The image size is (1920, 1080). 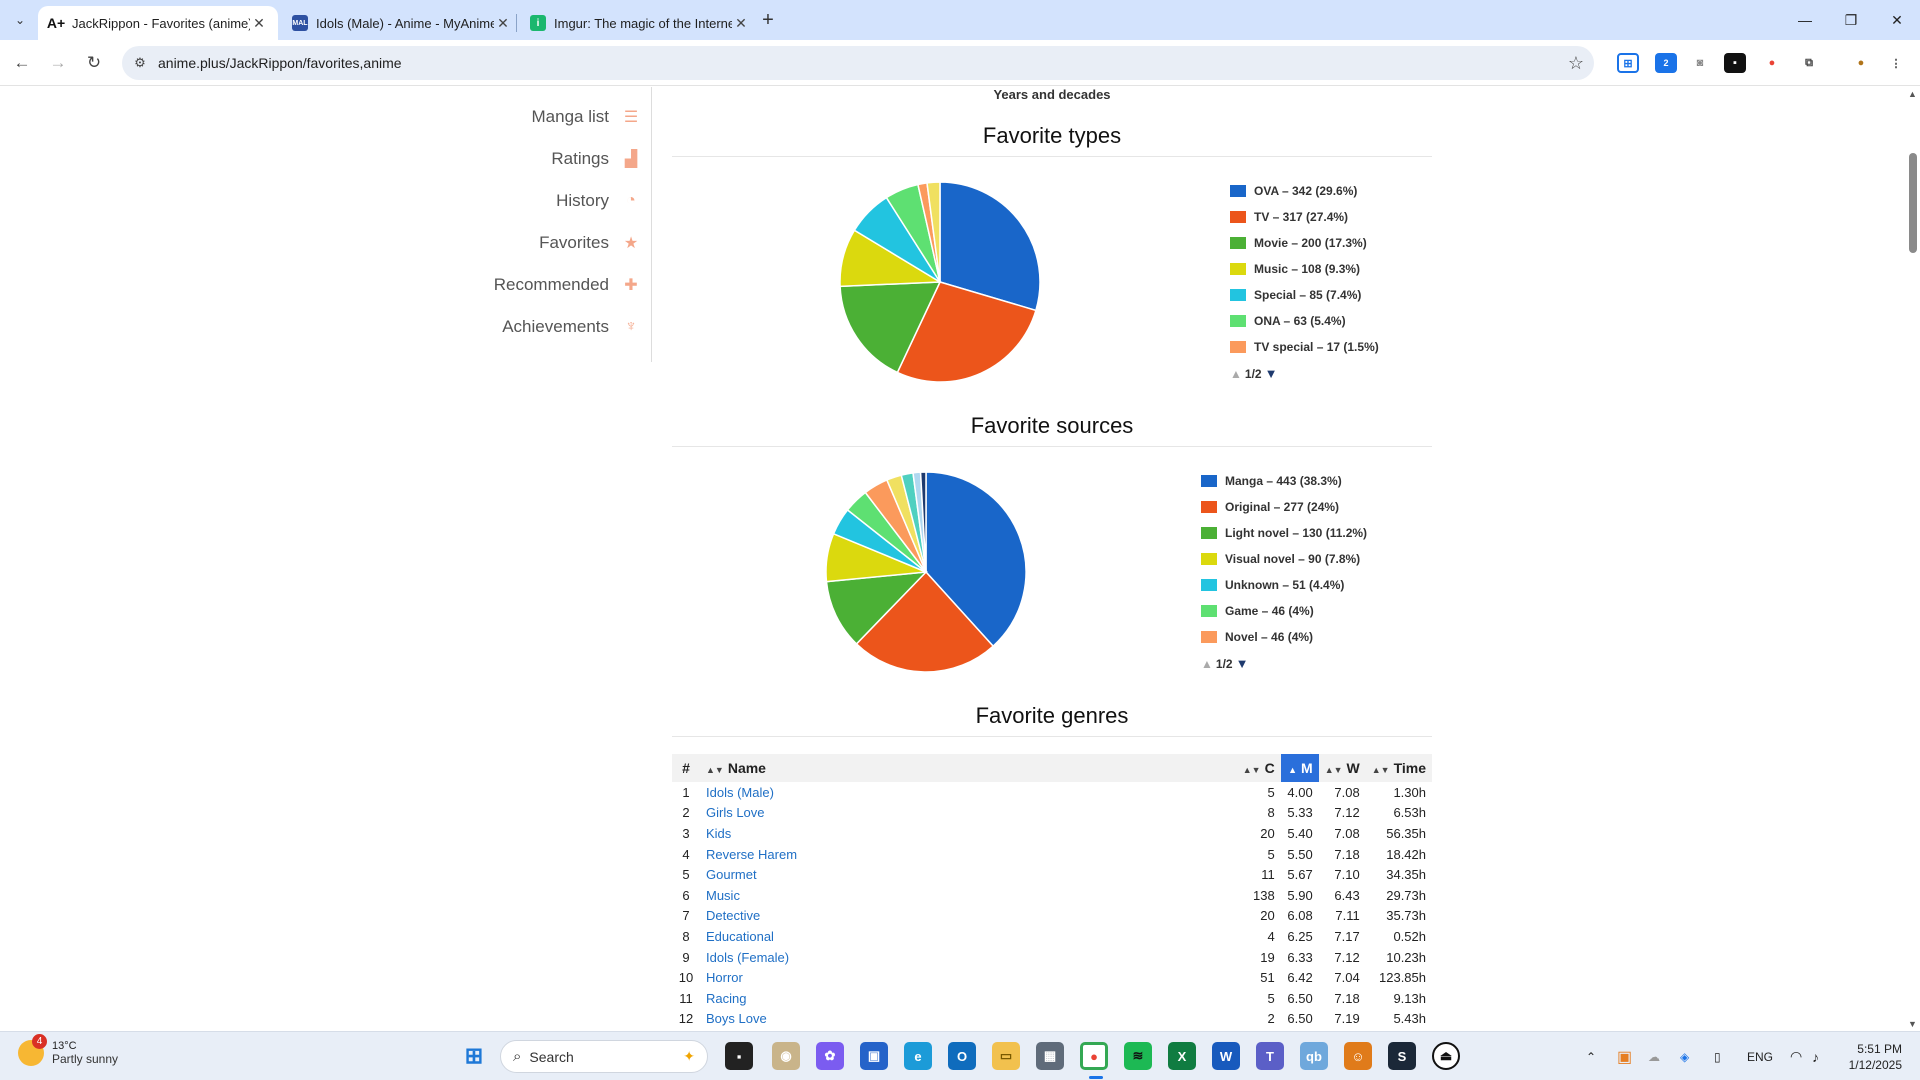 What do you see at coordinates (1358, 1056) in the screenshot?
I see `game-app-icon: ☺` at bounding box center [1358, 1056].